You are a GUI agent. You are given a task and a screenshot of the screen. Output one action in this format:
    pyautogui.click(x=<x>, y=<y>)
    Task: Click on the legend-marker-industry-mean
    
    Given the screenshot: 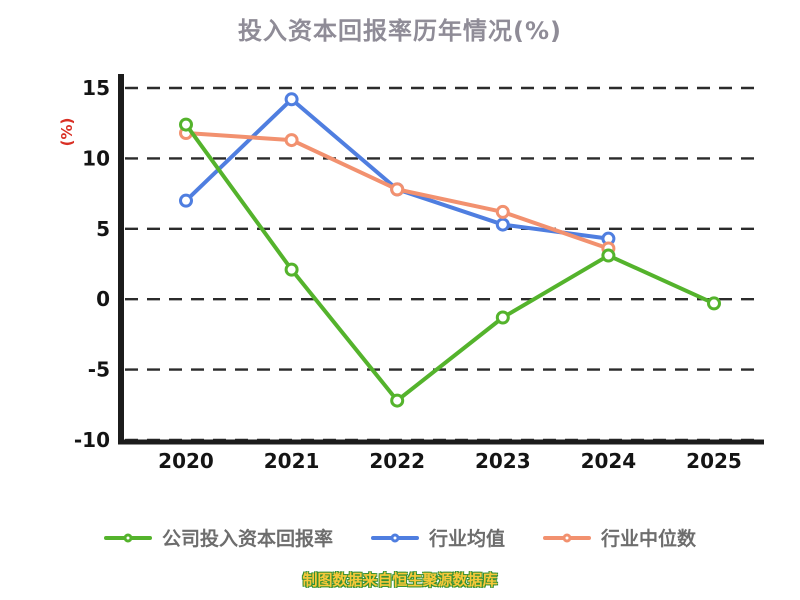 What is the action you would take?
    pyautogui.click(x=394, y=538)
    